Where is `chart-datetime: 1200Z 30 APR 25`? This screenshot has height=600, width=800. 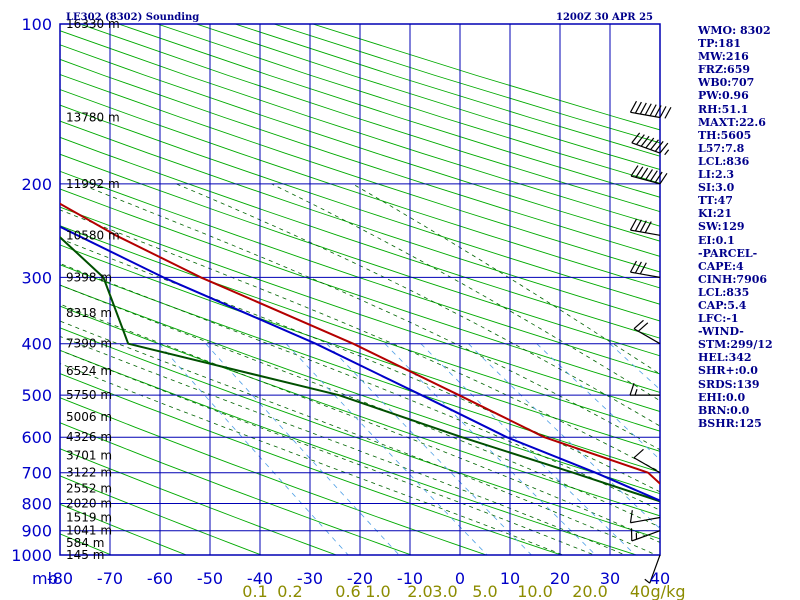
chart-datetime: 1200Z 30 APR 25 is located at coordinates (604, 17).